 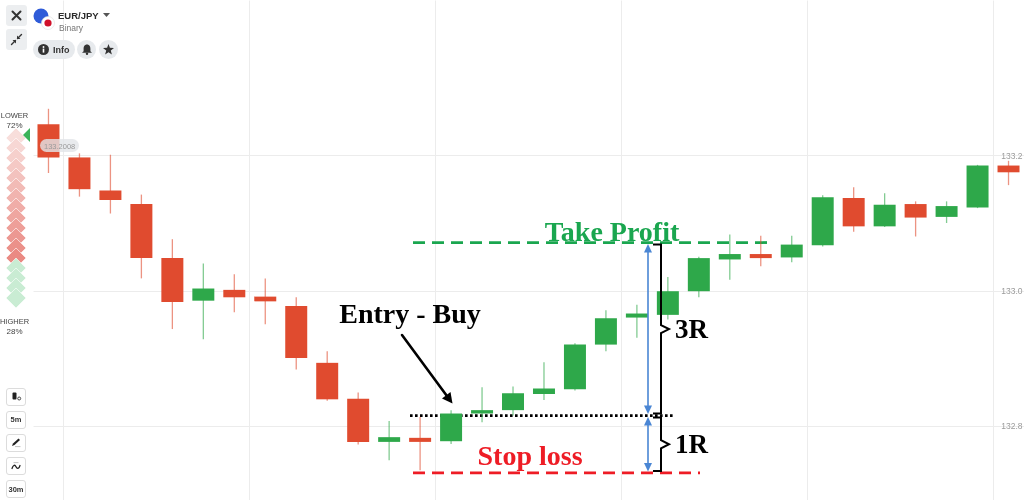 What do you see at coordinates (78, 15) in the screenshot?
I see `text: EUR/JPY` at bounding box center [78, 15].